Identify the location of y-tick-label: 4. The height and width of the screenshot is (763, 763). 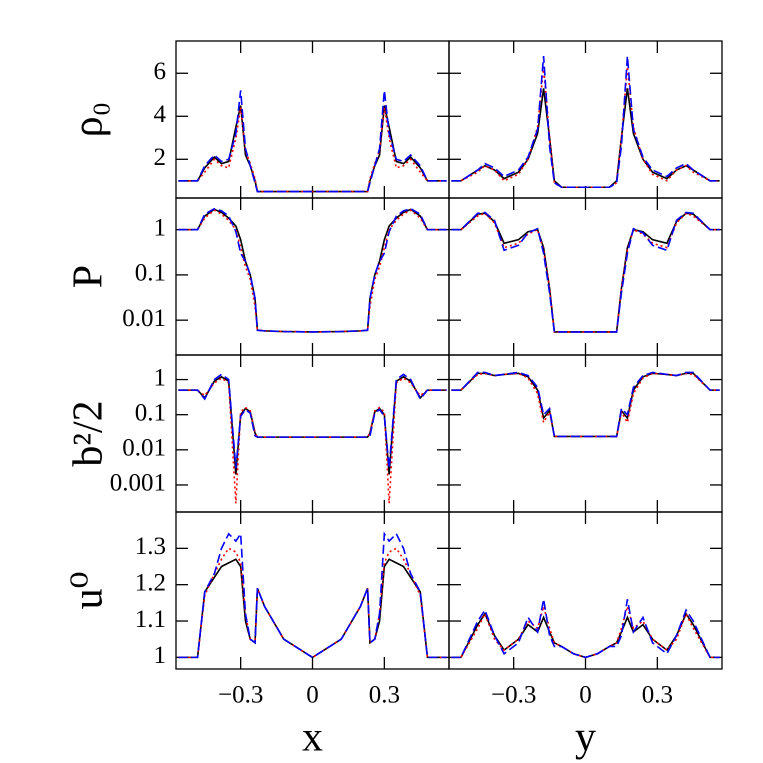
(160, 114).